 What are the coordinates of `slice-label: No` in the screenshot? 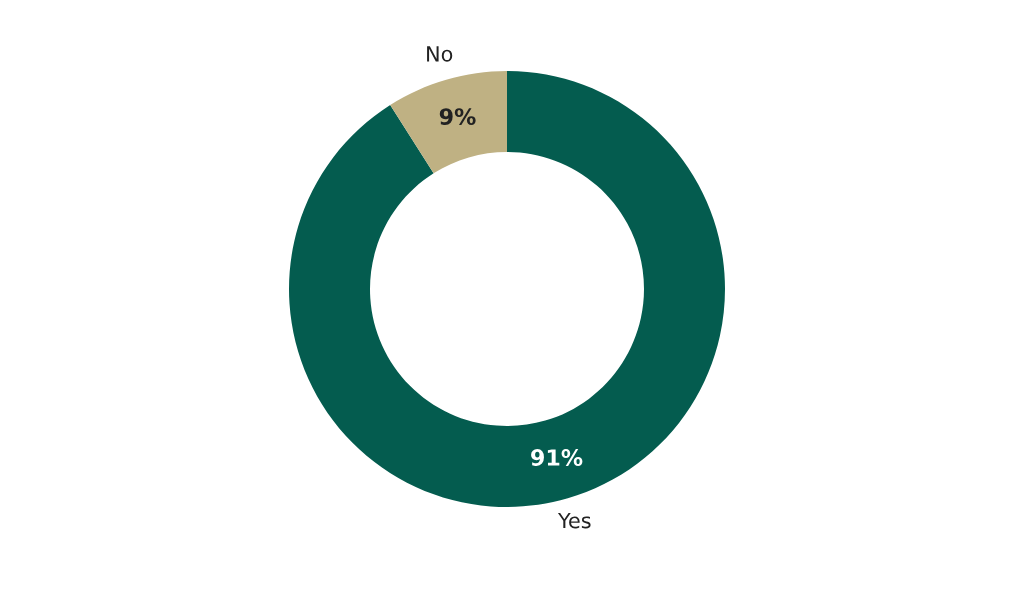 It's located at (440, 54).